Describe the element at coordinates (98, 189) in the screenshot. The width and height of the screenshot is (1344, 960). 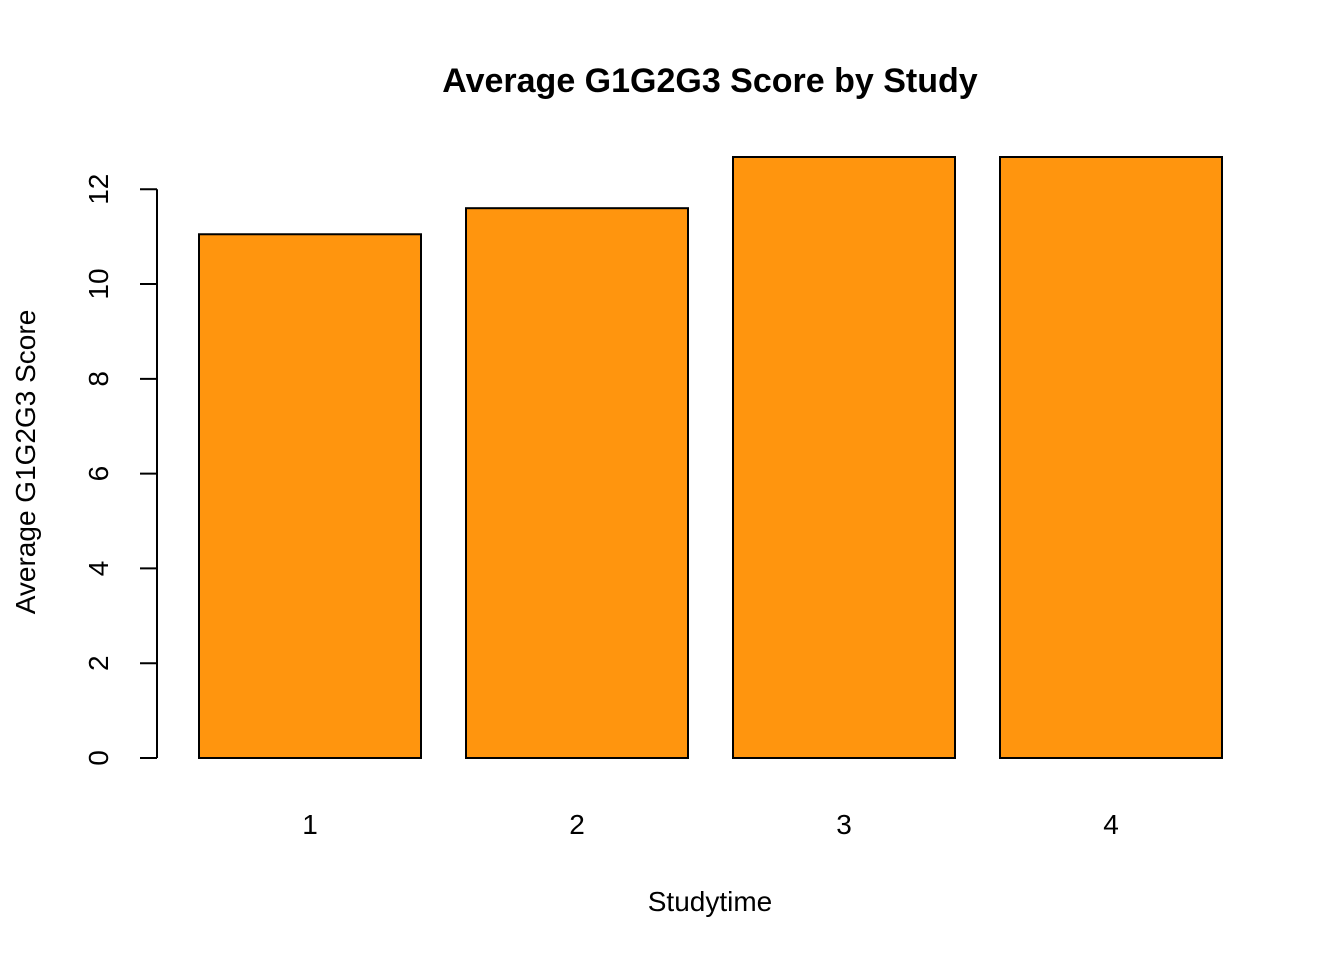
I see `y-tick-label: 12` at that location.